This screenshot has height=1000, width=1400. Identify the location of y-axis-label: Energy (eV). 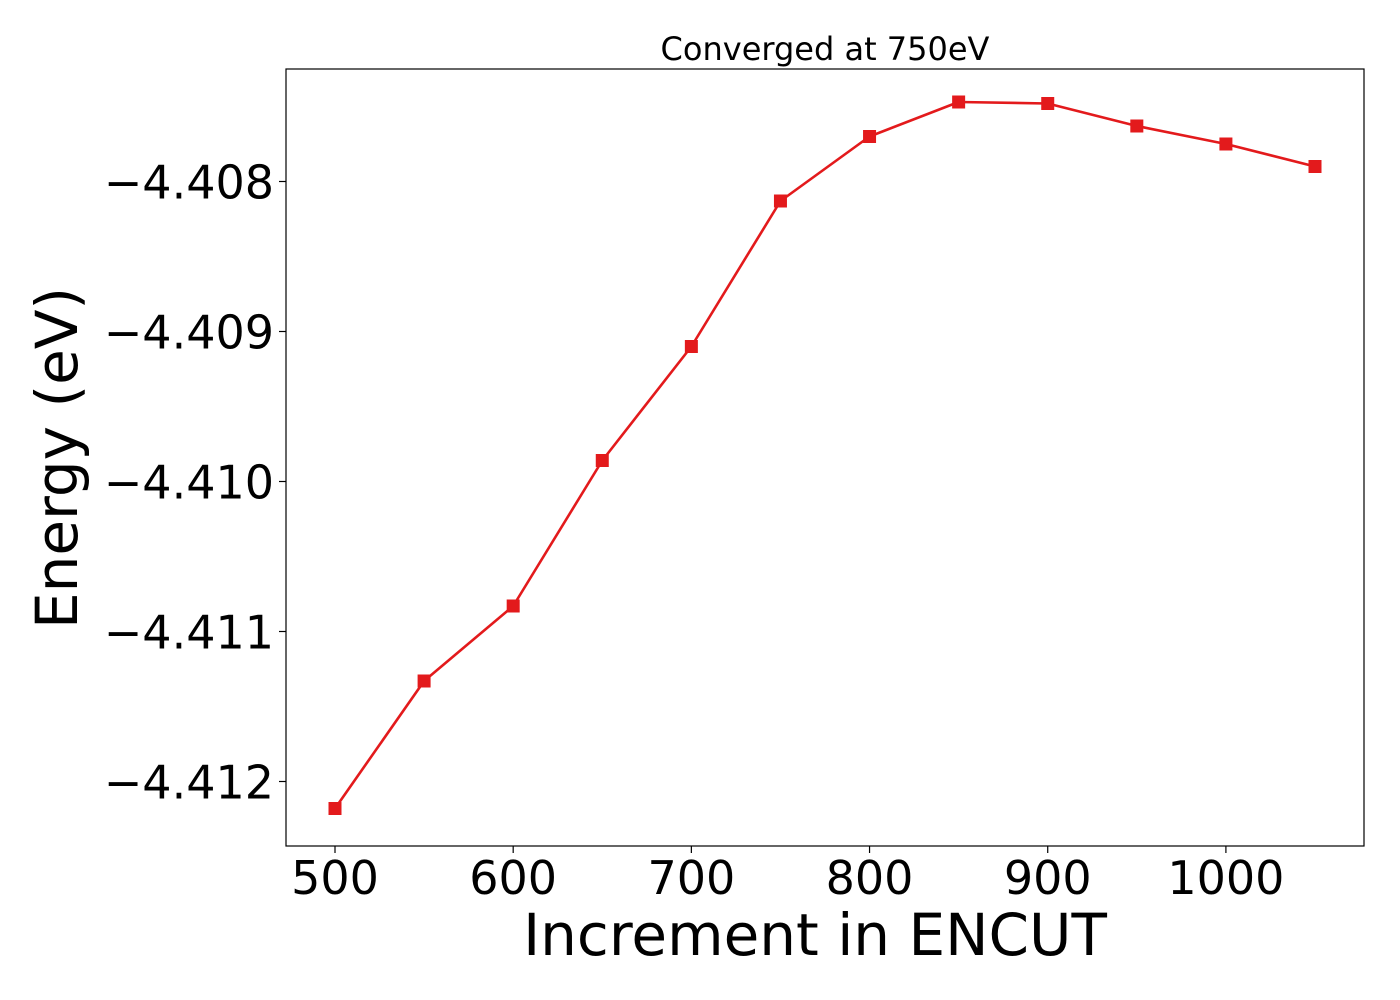
(57, 458).